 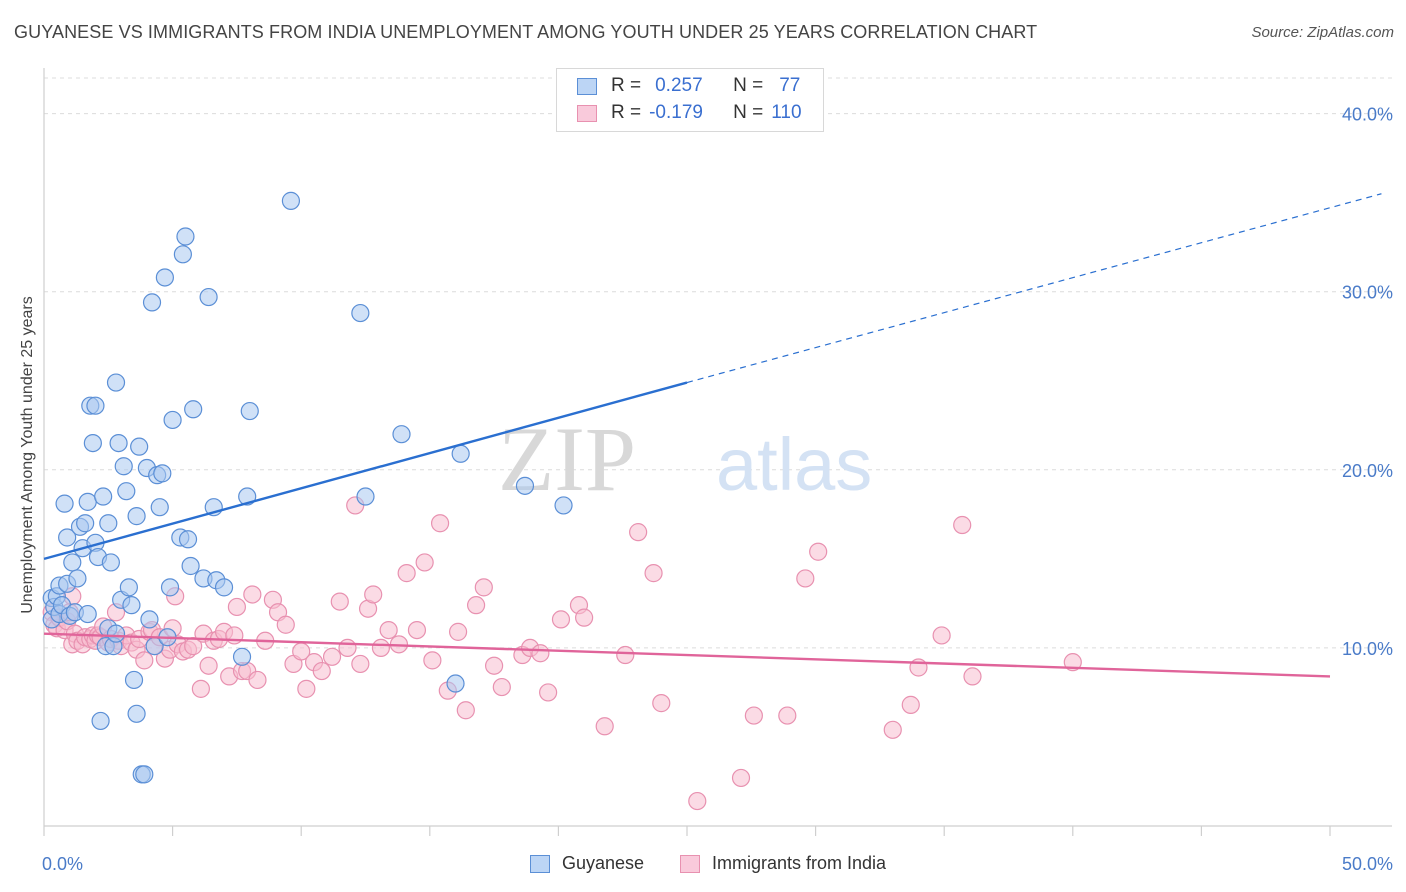 I want to click on source-credit: Source: ZipAtlas.com, so click(x=1322, y=32).